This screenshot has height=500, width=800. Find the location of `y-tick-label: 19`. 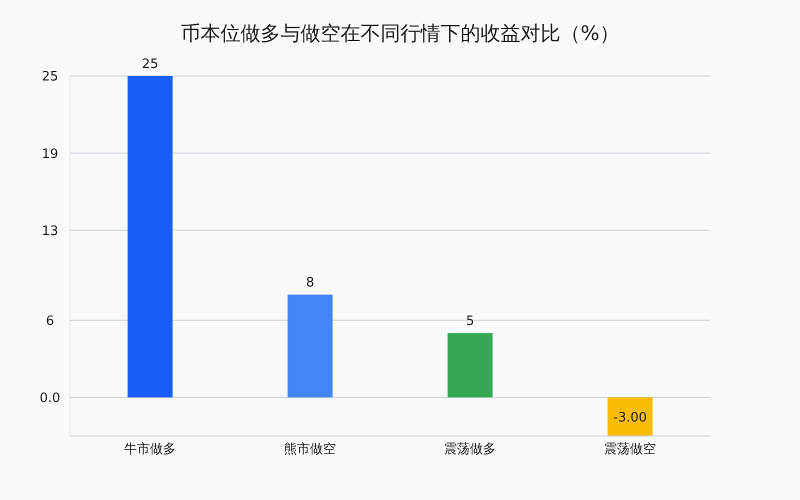

y-tick-label: 19 is located at coordinates (50, 154).